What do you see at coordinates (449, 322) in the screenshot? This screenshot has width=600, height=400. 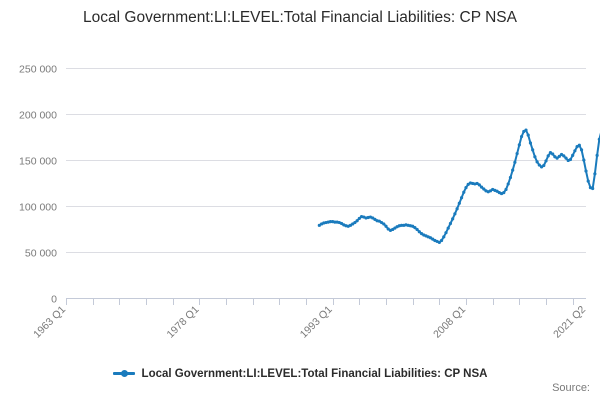 I see `x-axis-tick-label: 2008 Q1` at bounding box center [449, 322].